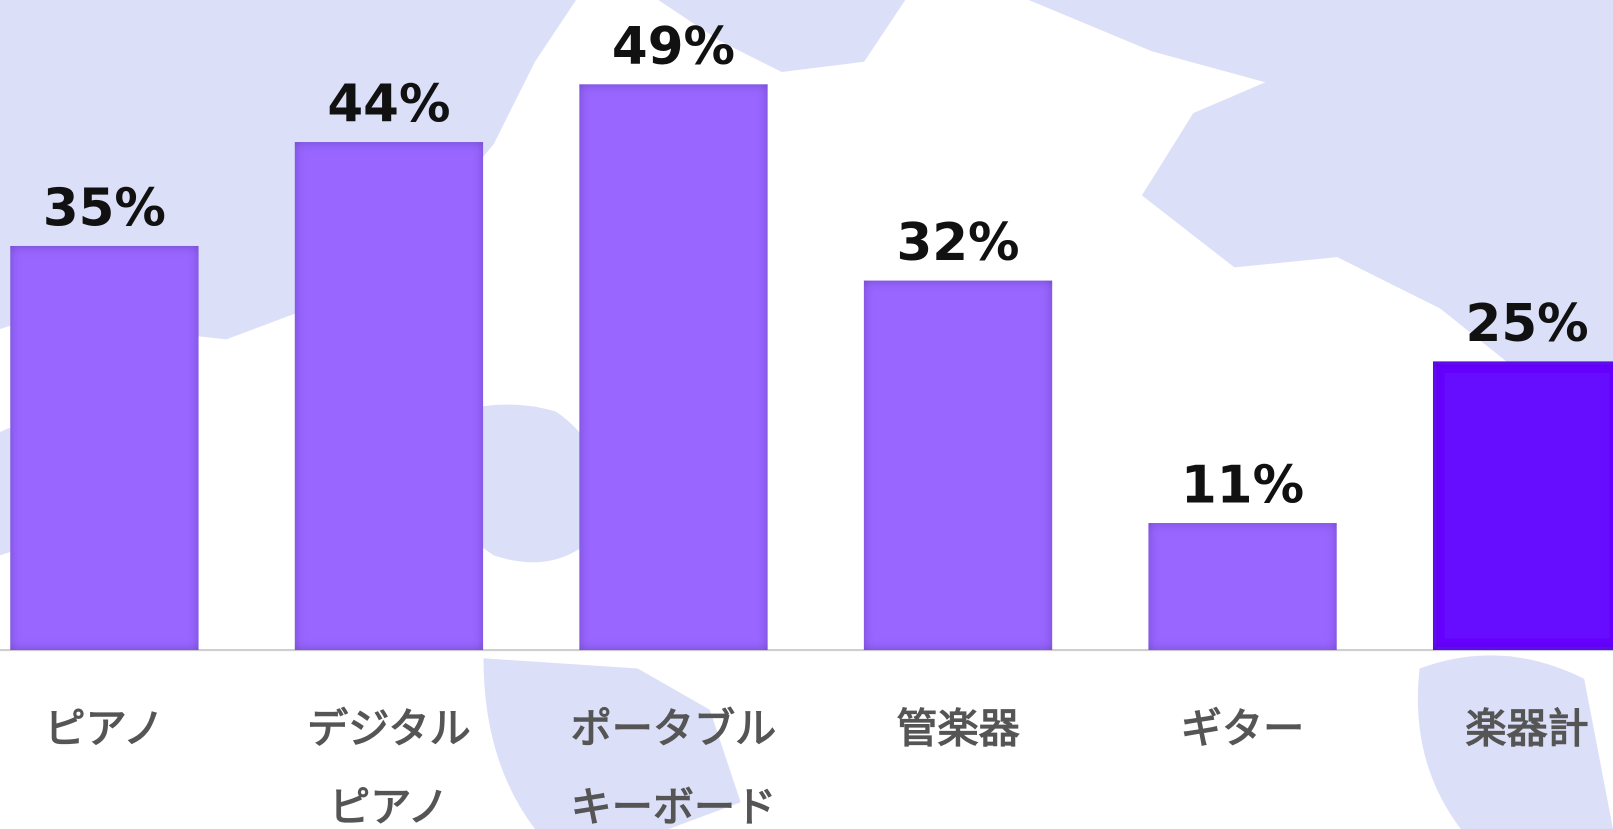 The height and width of the screenshot is (829, 1613). I want to click on category-label: デジタル, so click(389, 729).